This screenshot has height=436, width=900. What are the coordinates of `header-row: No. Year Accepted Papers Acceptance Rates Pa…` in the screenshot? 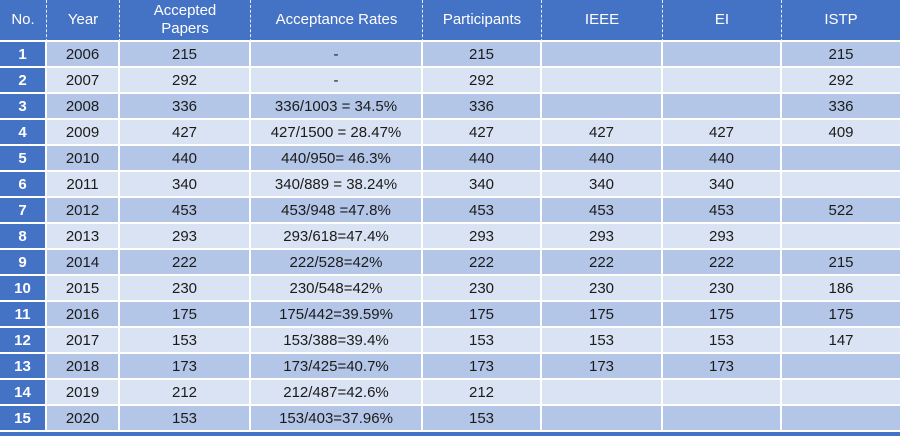 It's located at (450, 21).